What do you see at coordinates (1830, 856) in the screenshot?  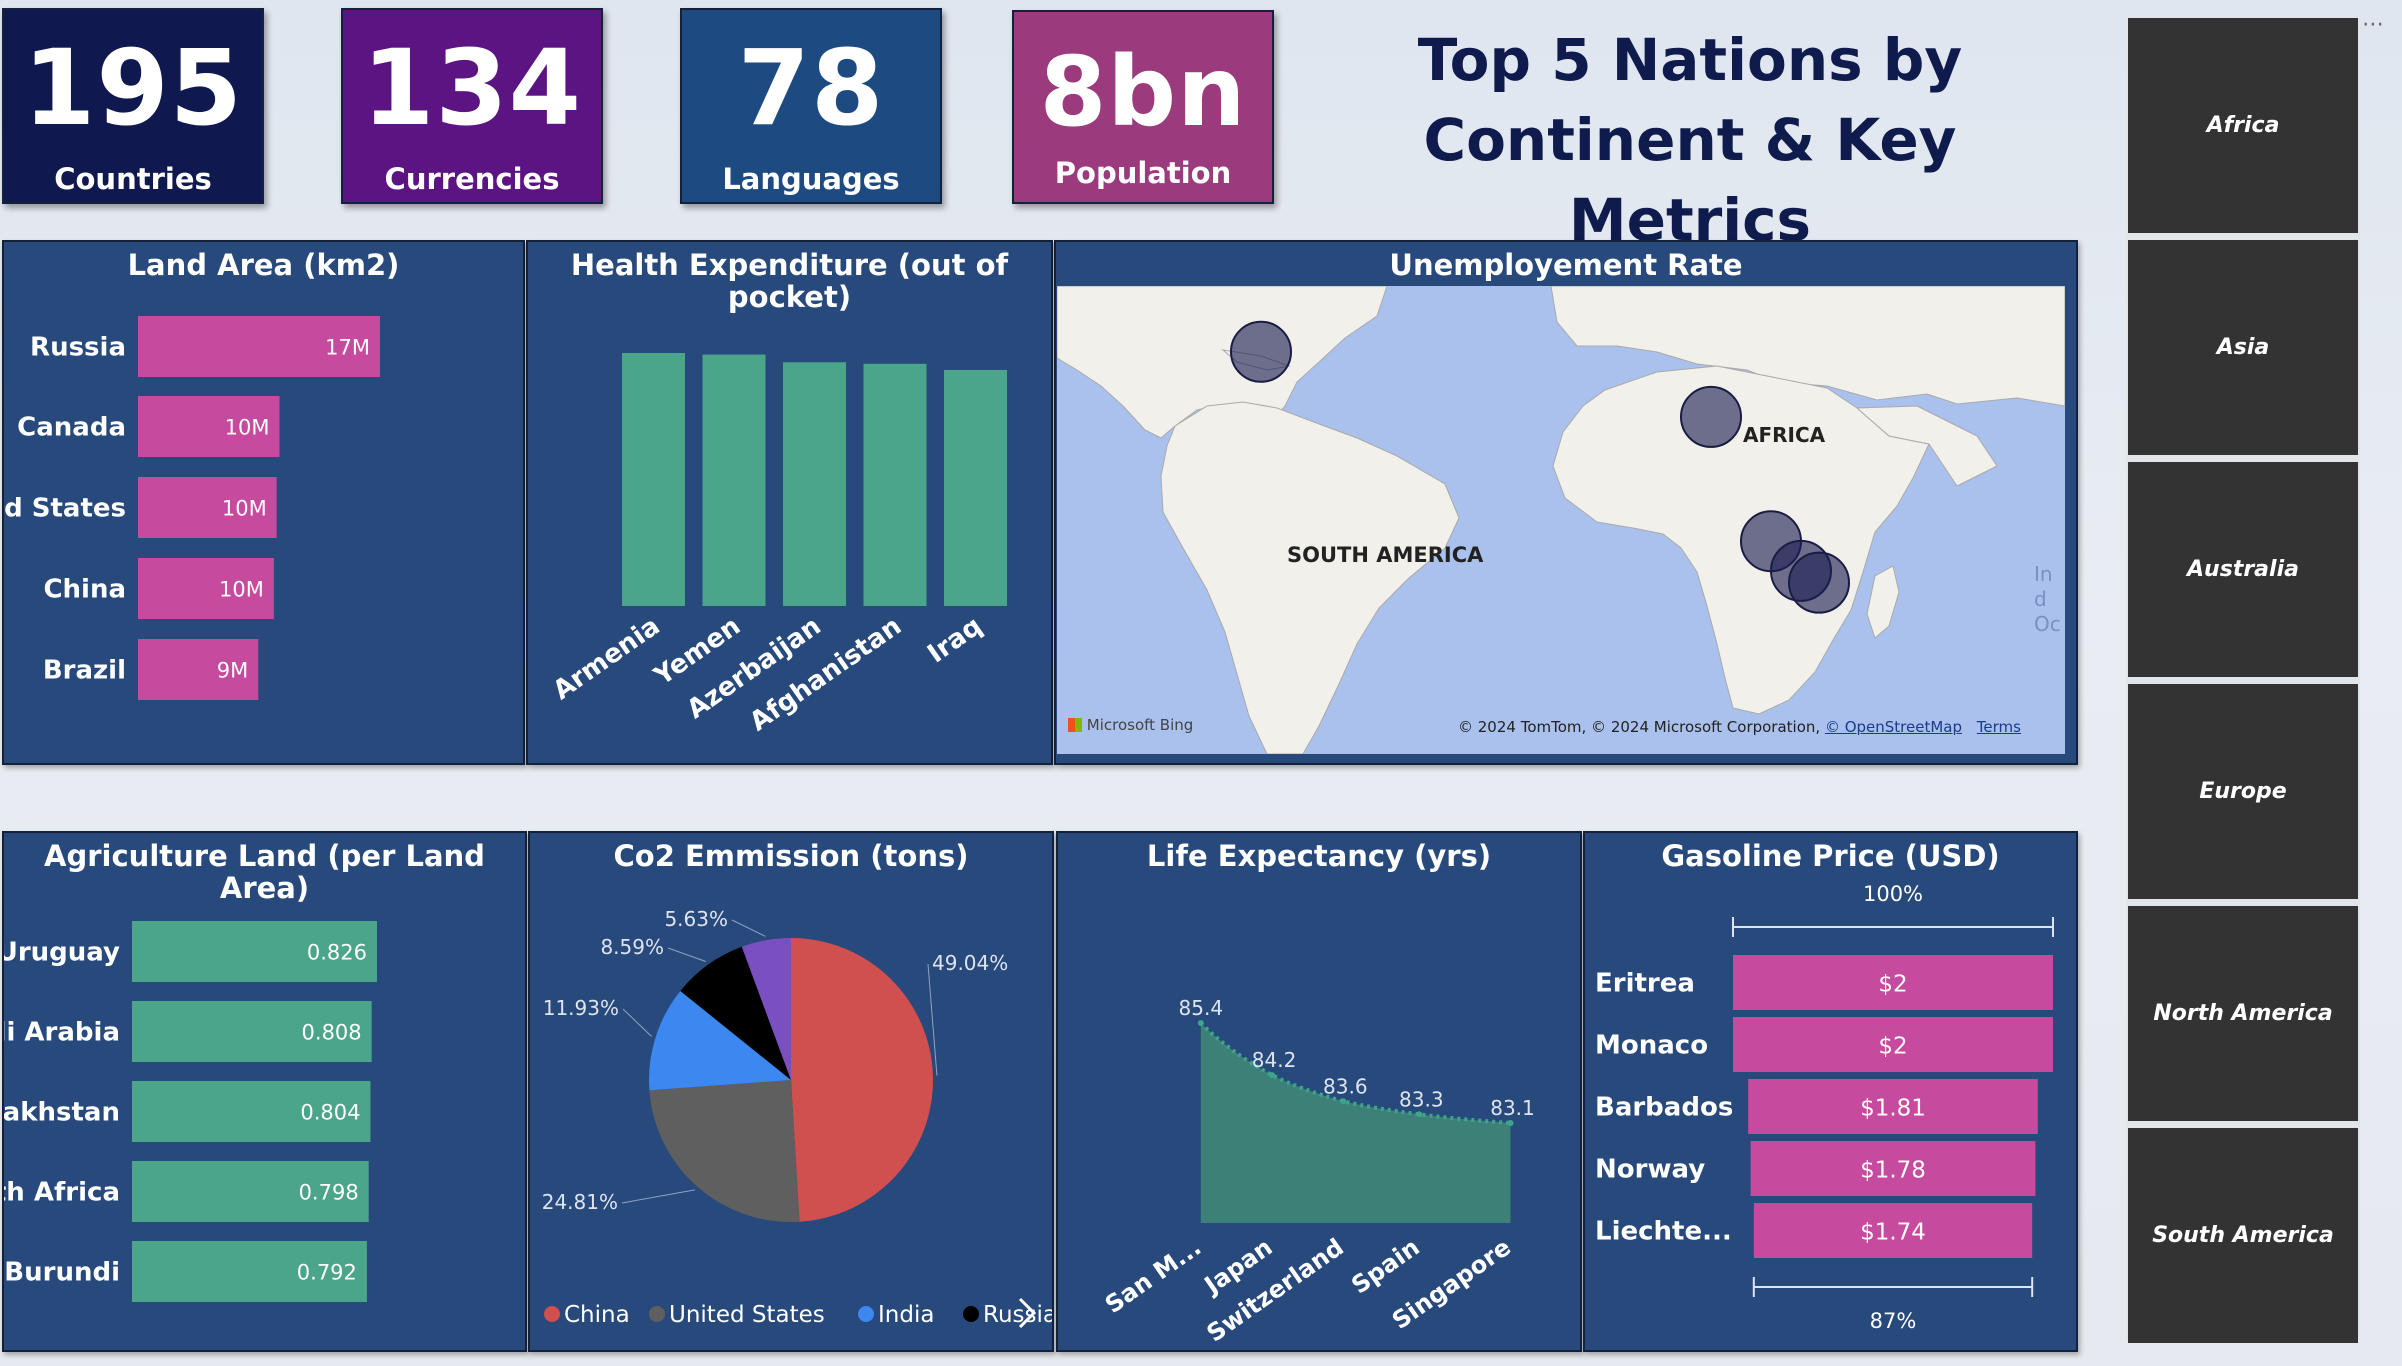 I see `gasoline-price-title: Gasoline Price (USD)` at bounding box center [1830, 856].